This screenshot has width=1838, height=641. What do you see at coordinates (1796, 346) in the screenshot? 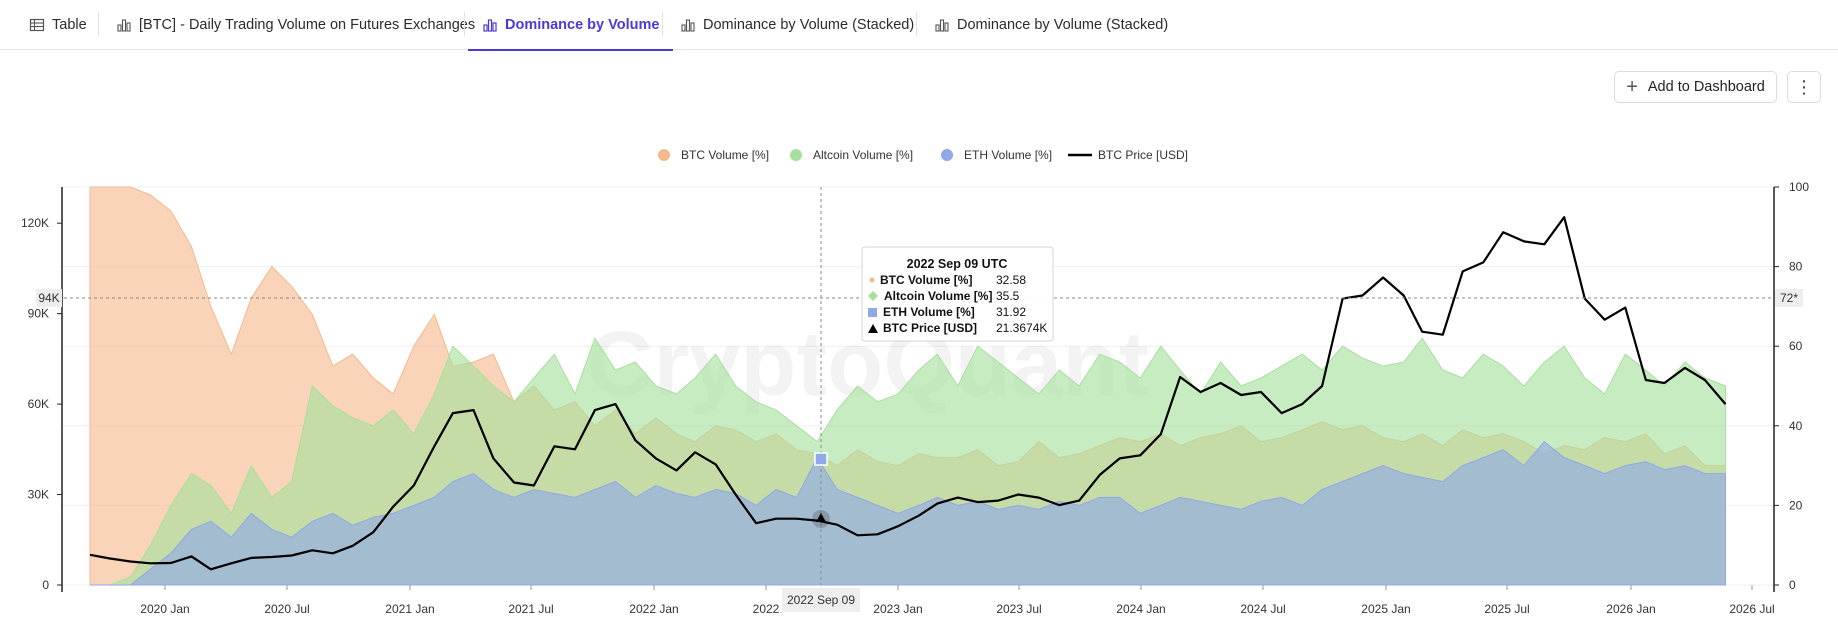
I see `y-right-tick-label: 60` at bounding box center [1796, 346].